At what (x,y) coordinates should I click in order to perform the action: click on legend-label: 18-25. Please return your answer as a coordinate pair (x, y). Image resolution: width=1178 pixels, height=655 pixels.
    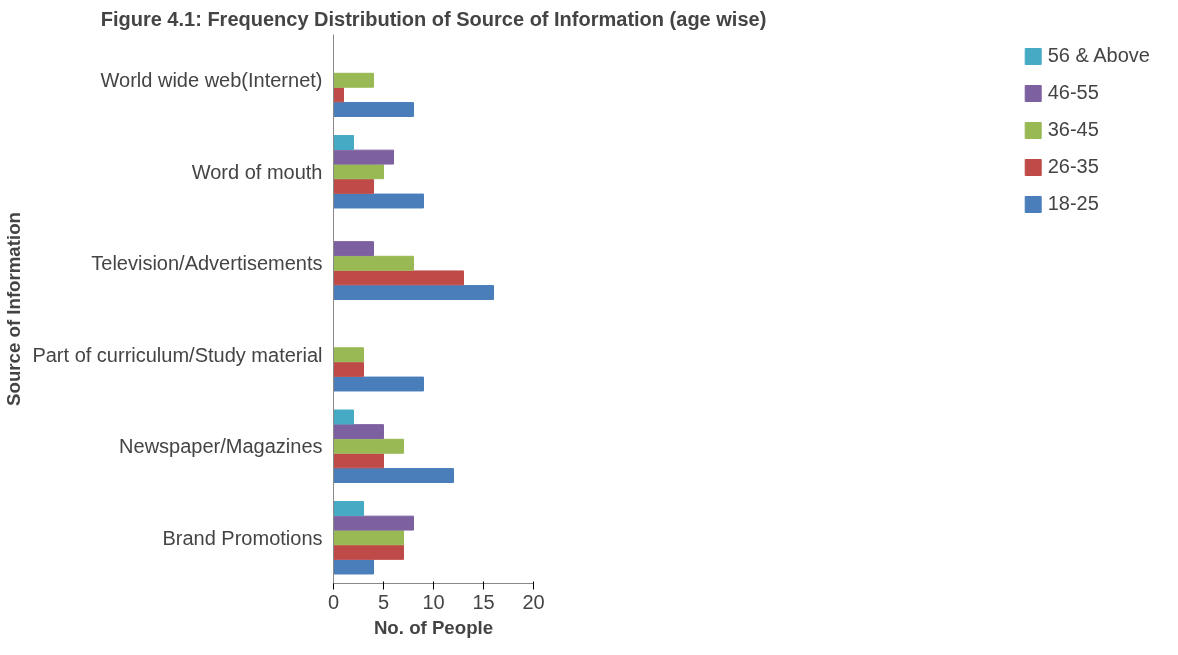
    Looking at the image, I should click on (1073, 203).